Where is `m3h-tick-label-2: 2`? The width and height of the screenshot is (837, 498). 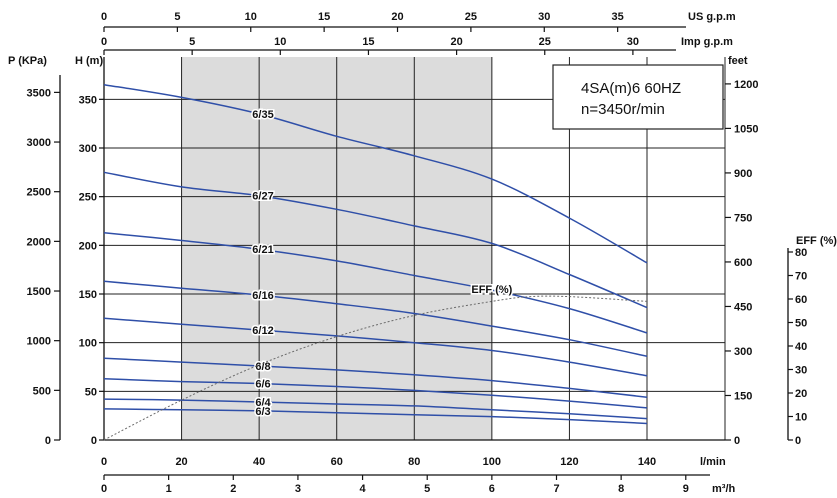 m3h-tick-label-2: 2 is located at coordinates (233, 489).